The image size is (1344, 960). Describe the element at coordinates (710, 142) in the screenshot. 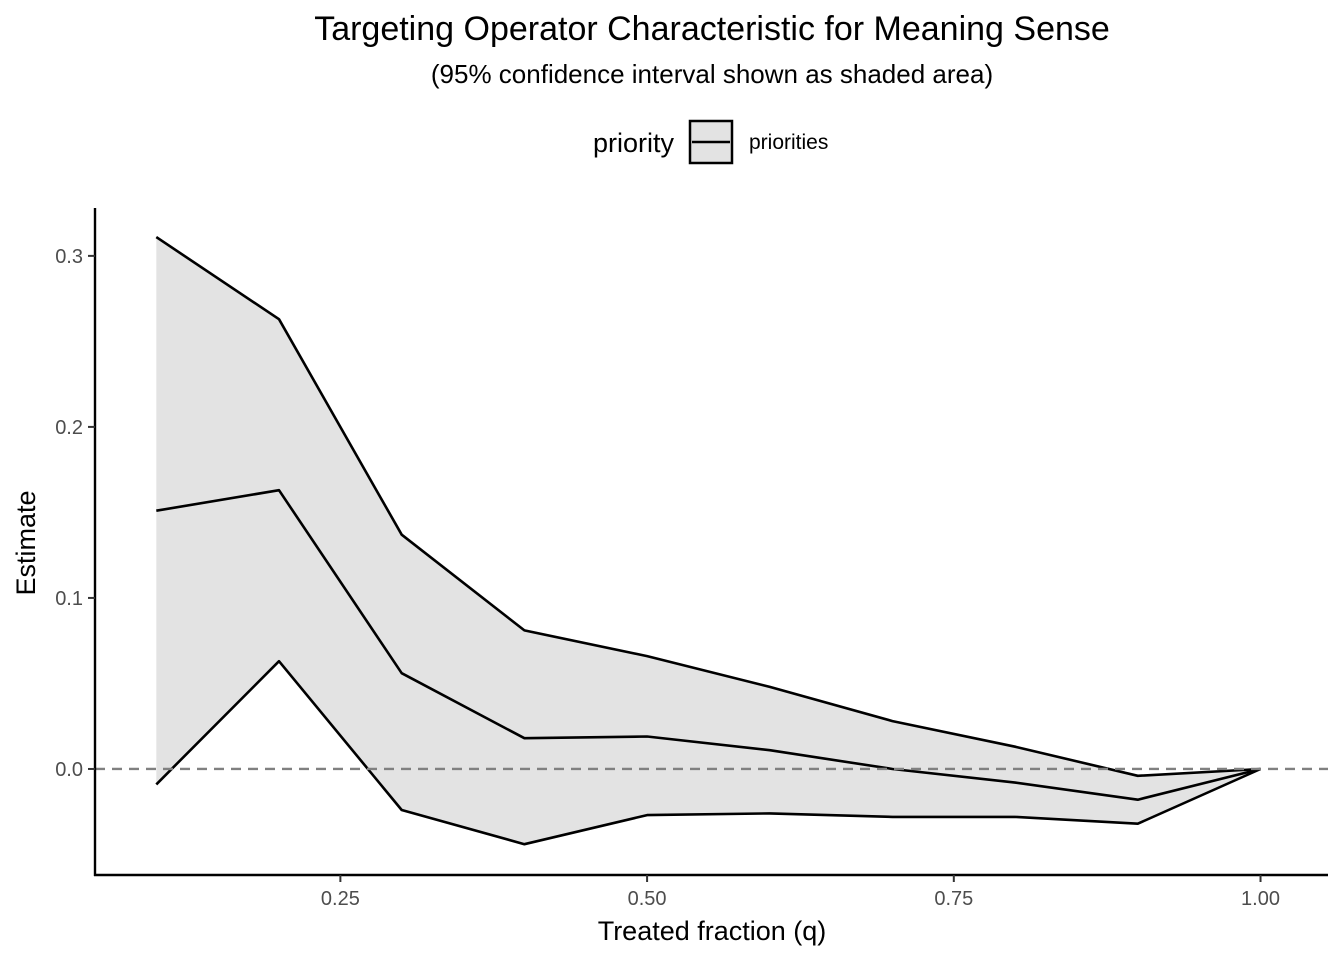

I see `legend: priority priorities` at that location.